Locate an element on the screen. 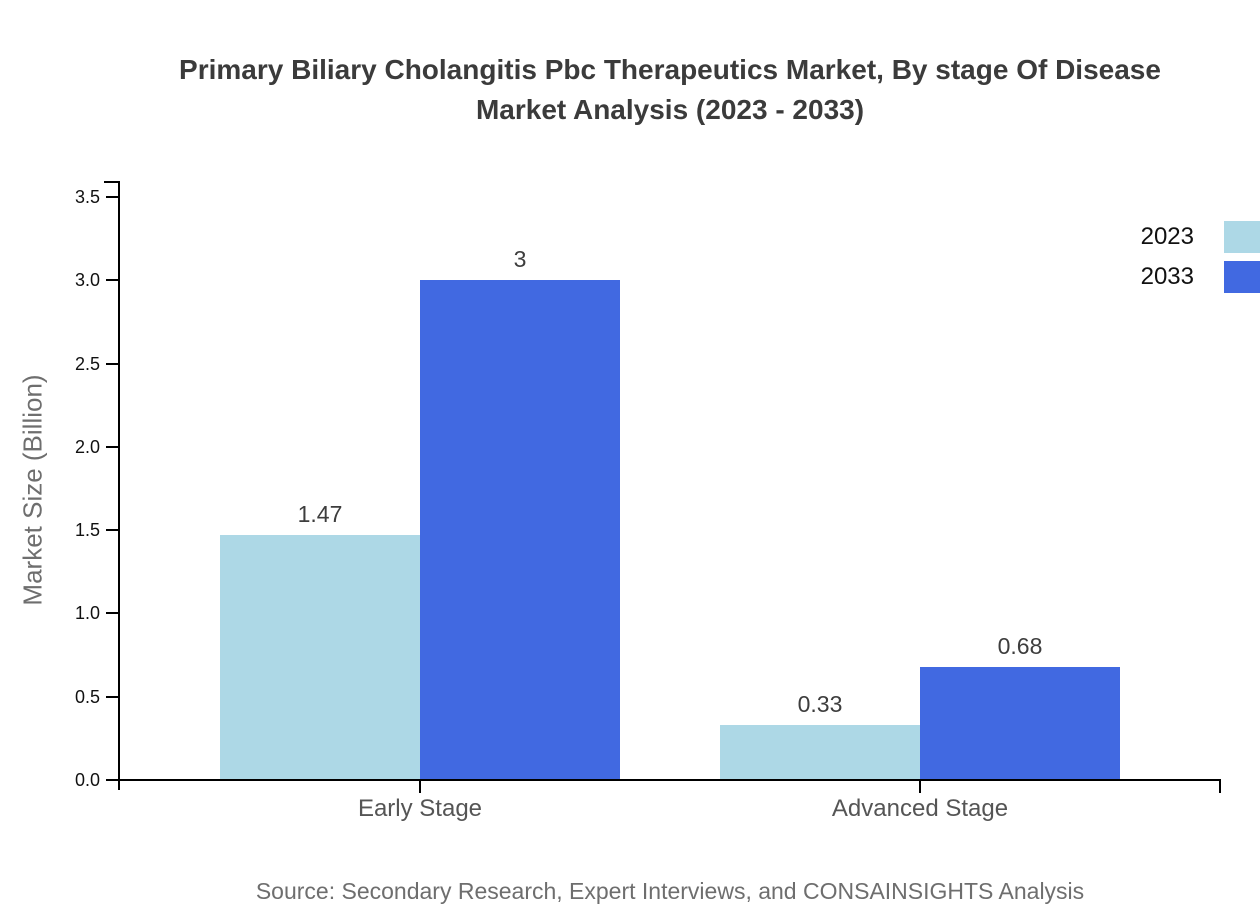 This screenshot has height=920, width=1260. bar-2033-early-stage is located at coordinates (520, 530).